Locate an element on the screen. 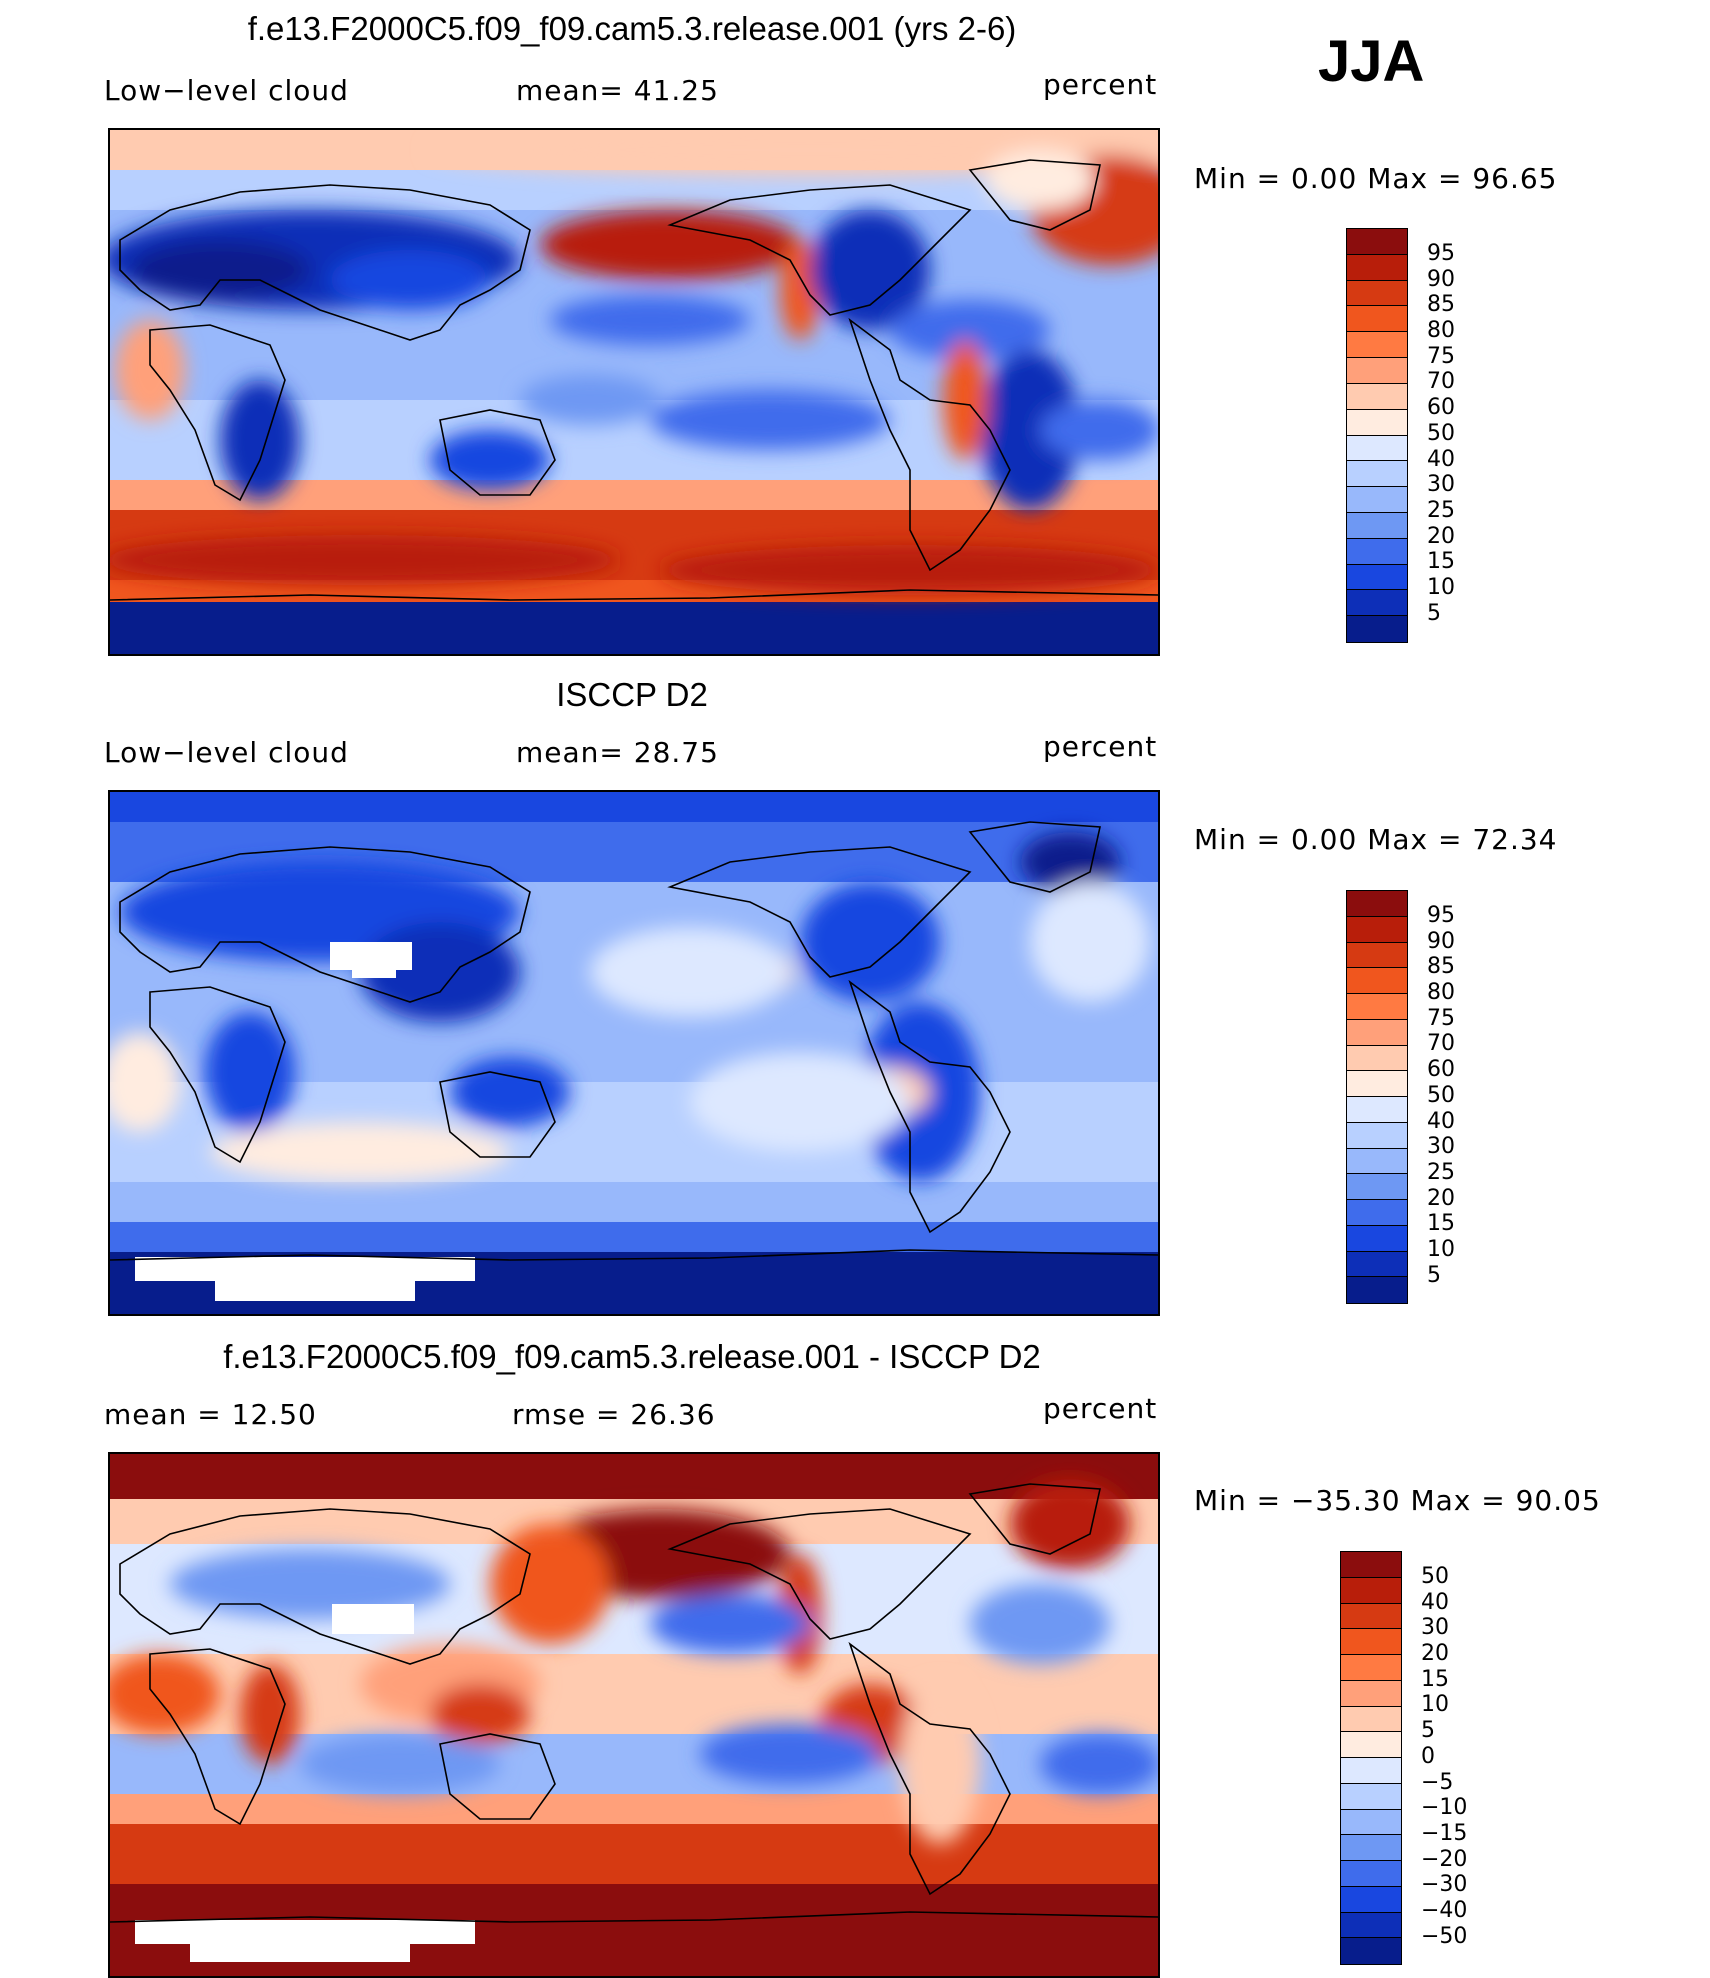 This screenshot has height=1978, width=1710. colorbar-tick-label: 40 is located at coordinates (1441, 459).